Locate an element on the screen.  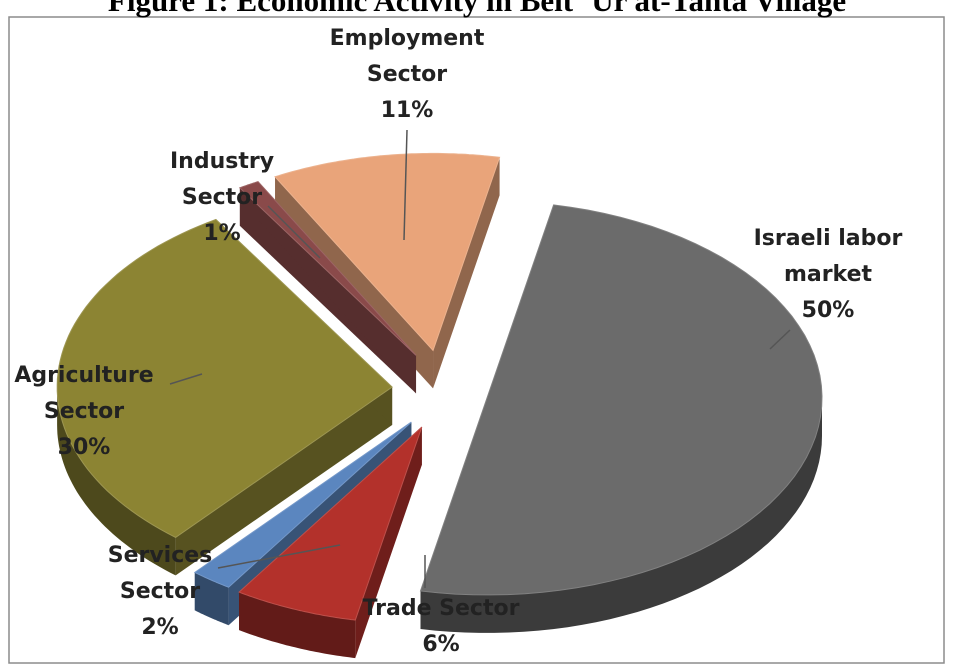
slice-label-1: Trade Sector 6% is located at coordinates (441, 626).